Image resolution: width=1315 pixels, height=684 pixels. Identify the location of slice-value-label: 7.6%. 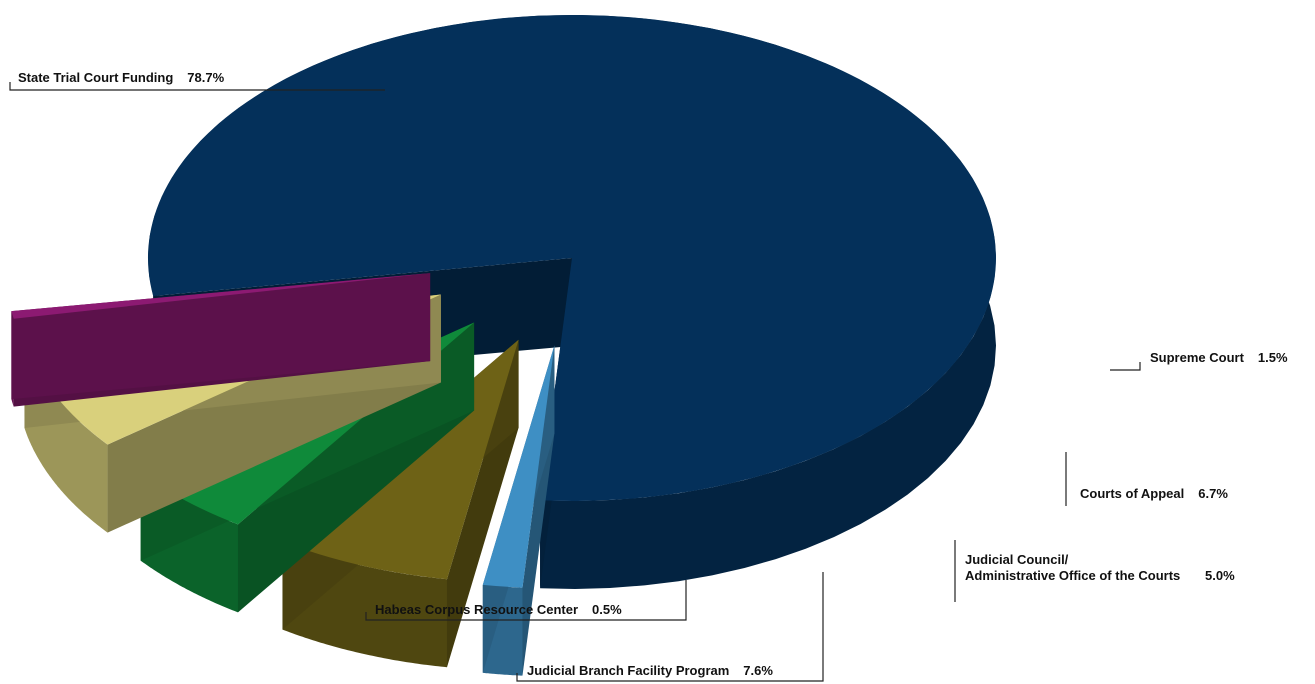
(758, 670).